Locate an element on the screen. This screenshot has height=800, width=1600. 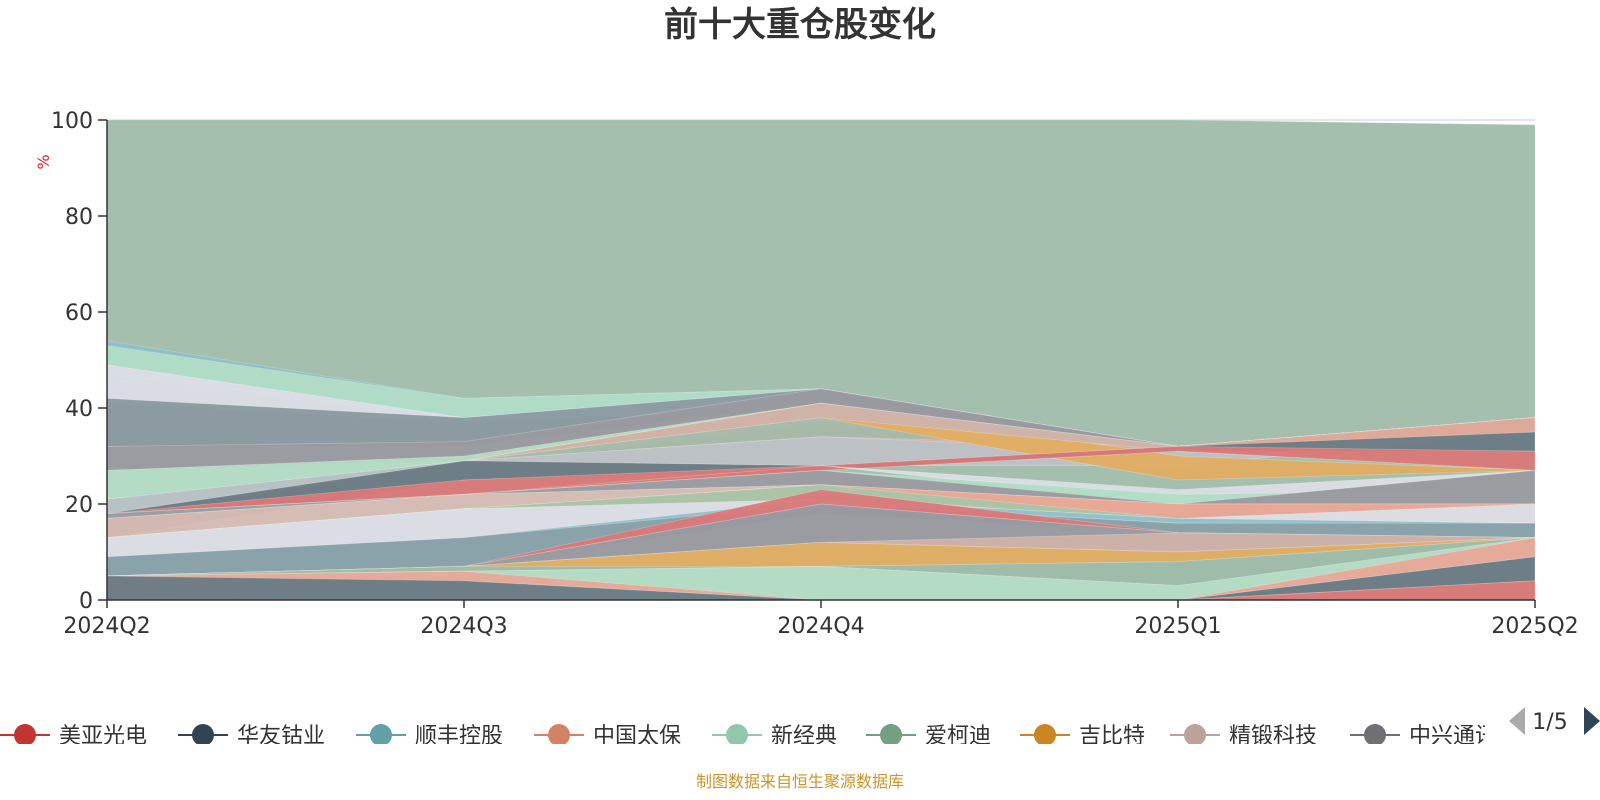
chart-title: 前十大重仓股变化 is located at coordinates (800, 25).